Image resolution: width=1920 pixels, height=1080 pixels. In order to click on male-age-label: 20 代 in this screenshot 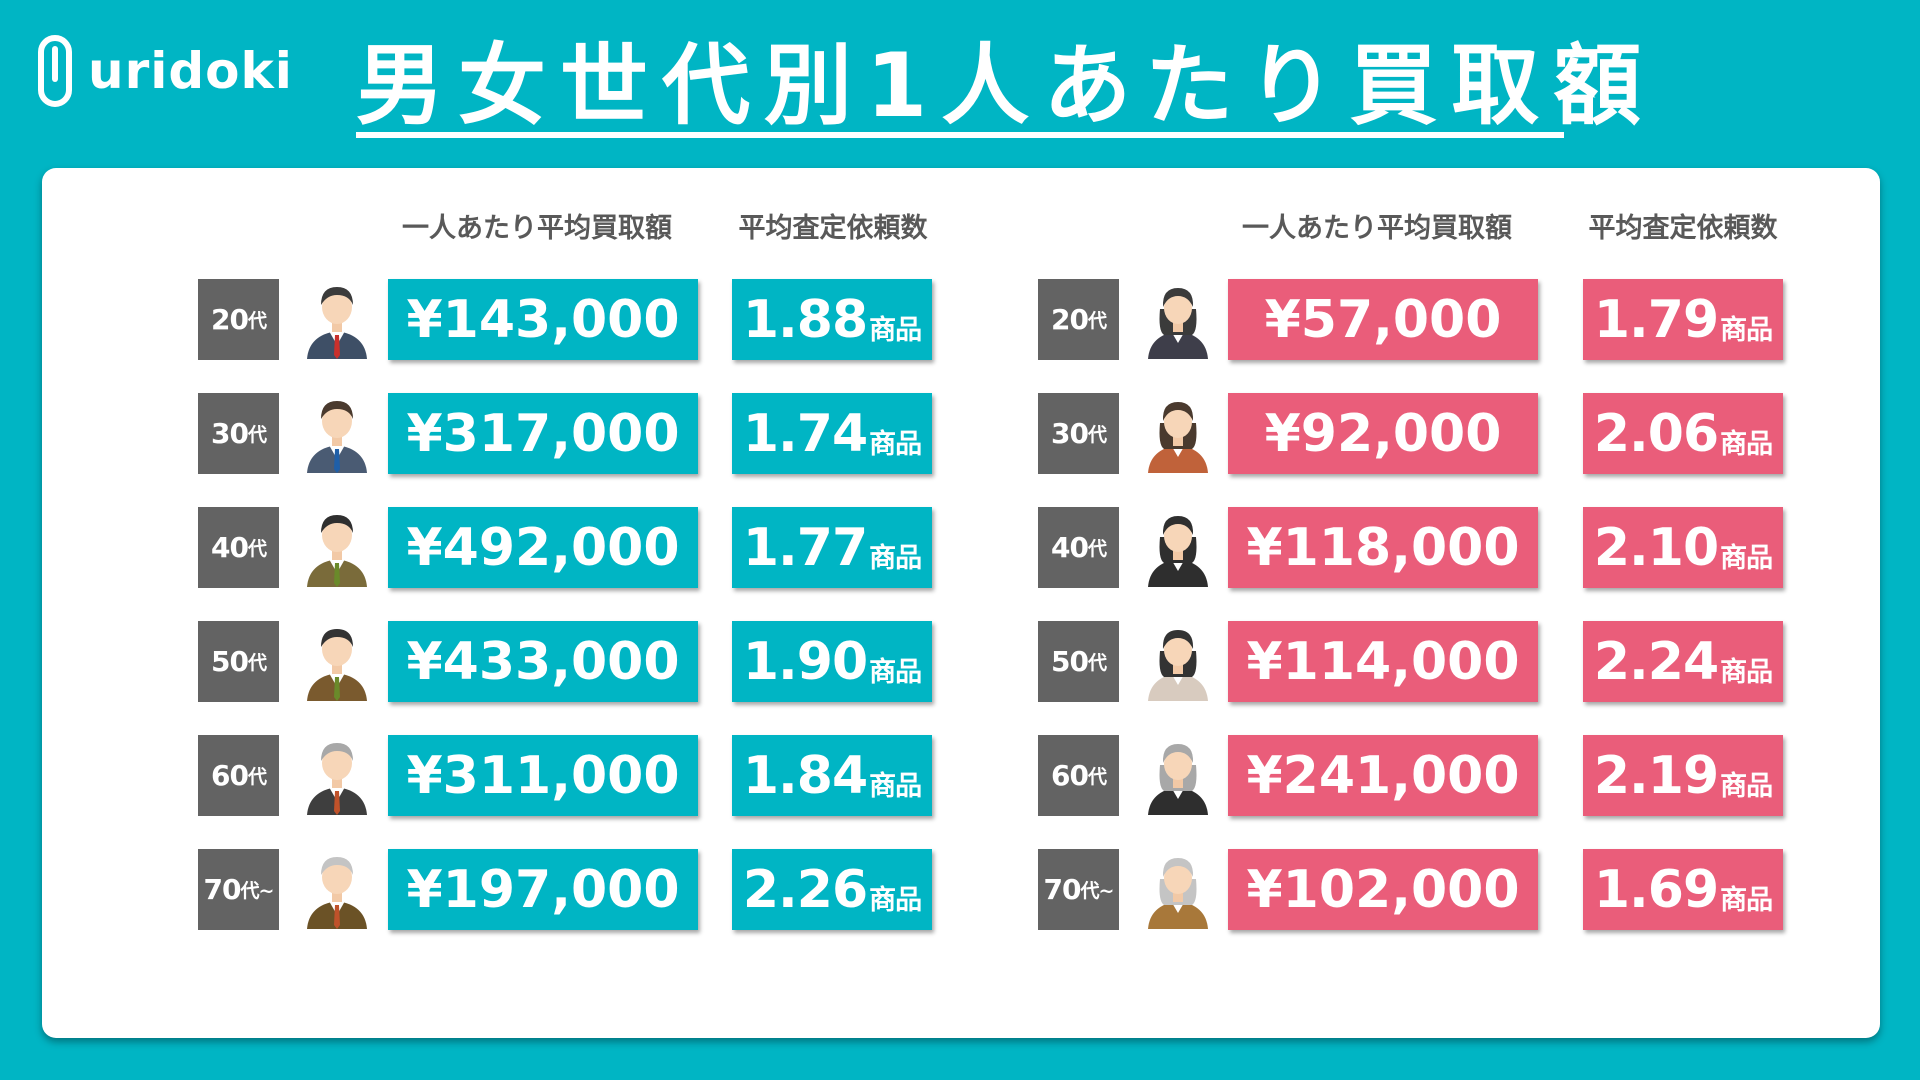, I will do `click(238, 319)`.